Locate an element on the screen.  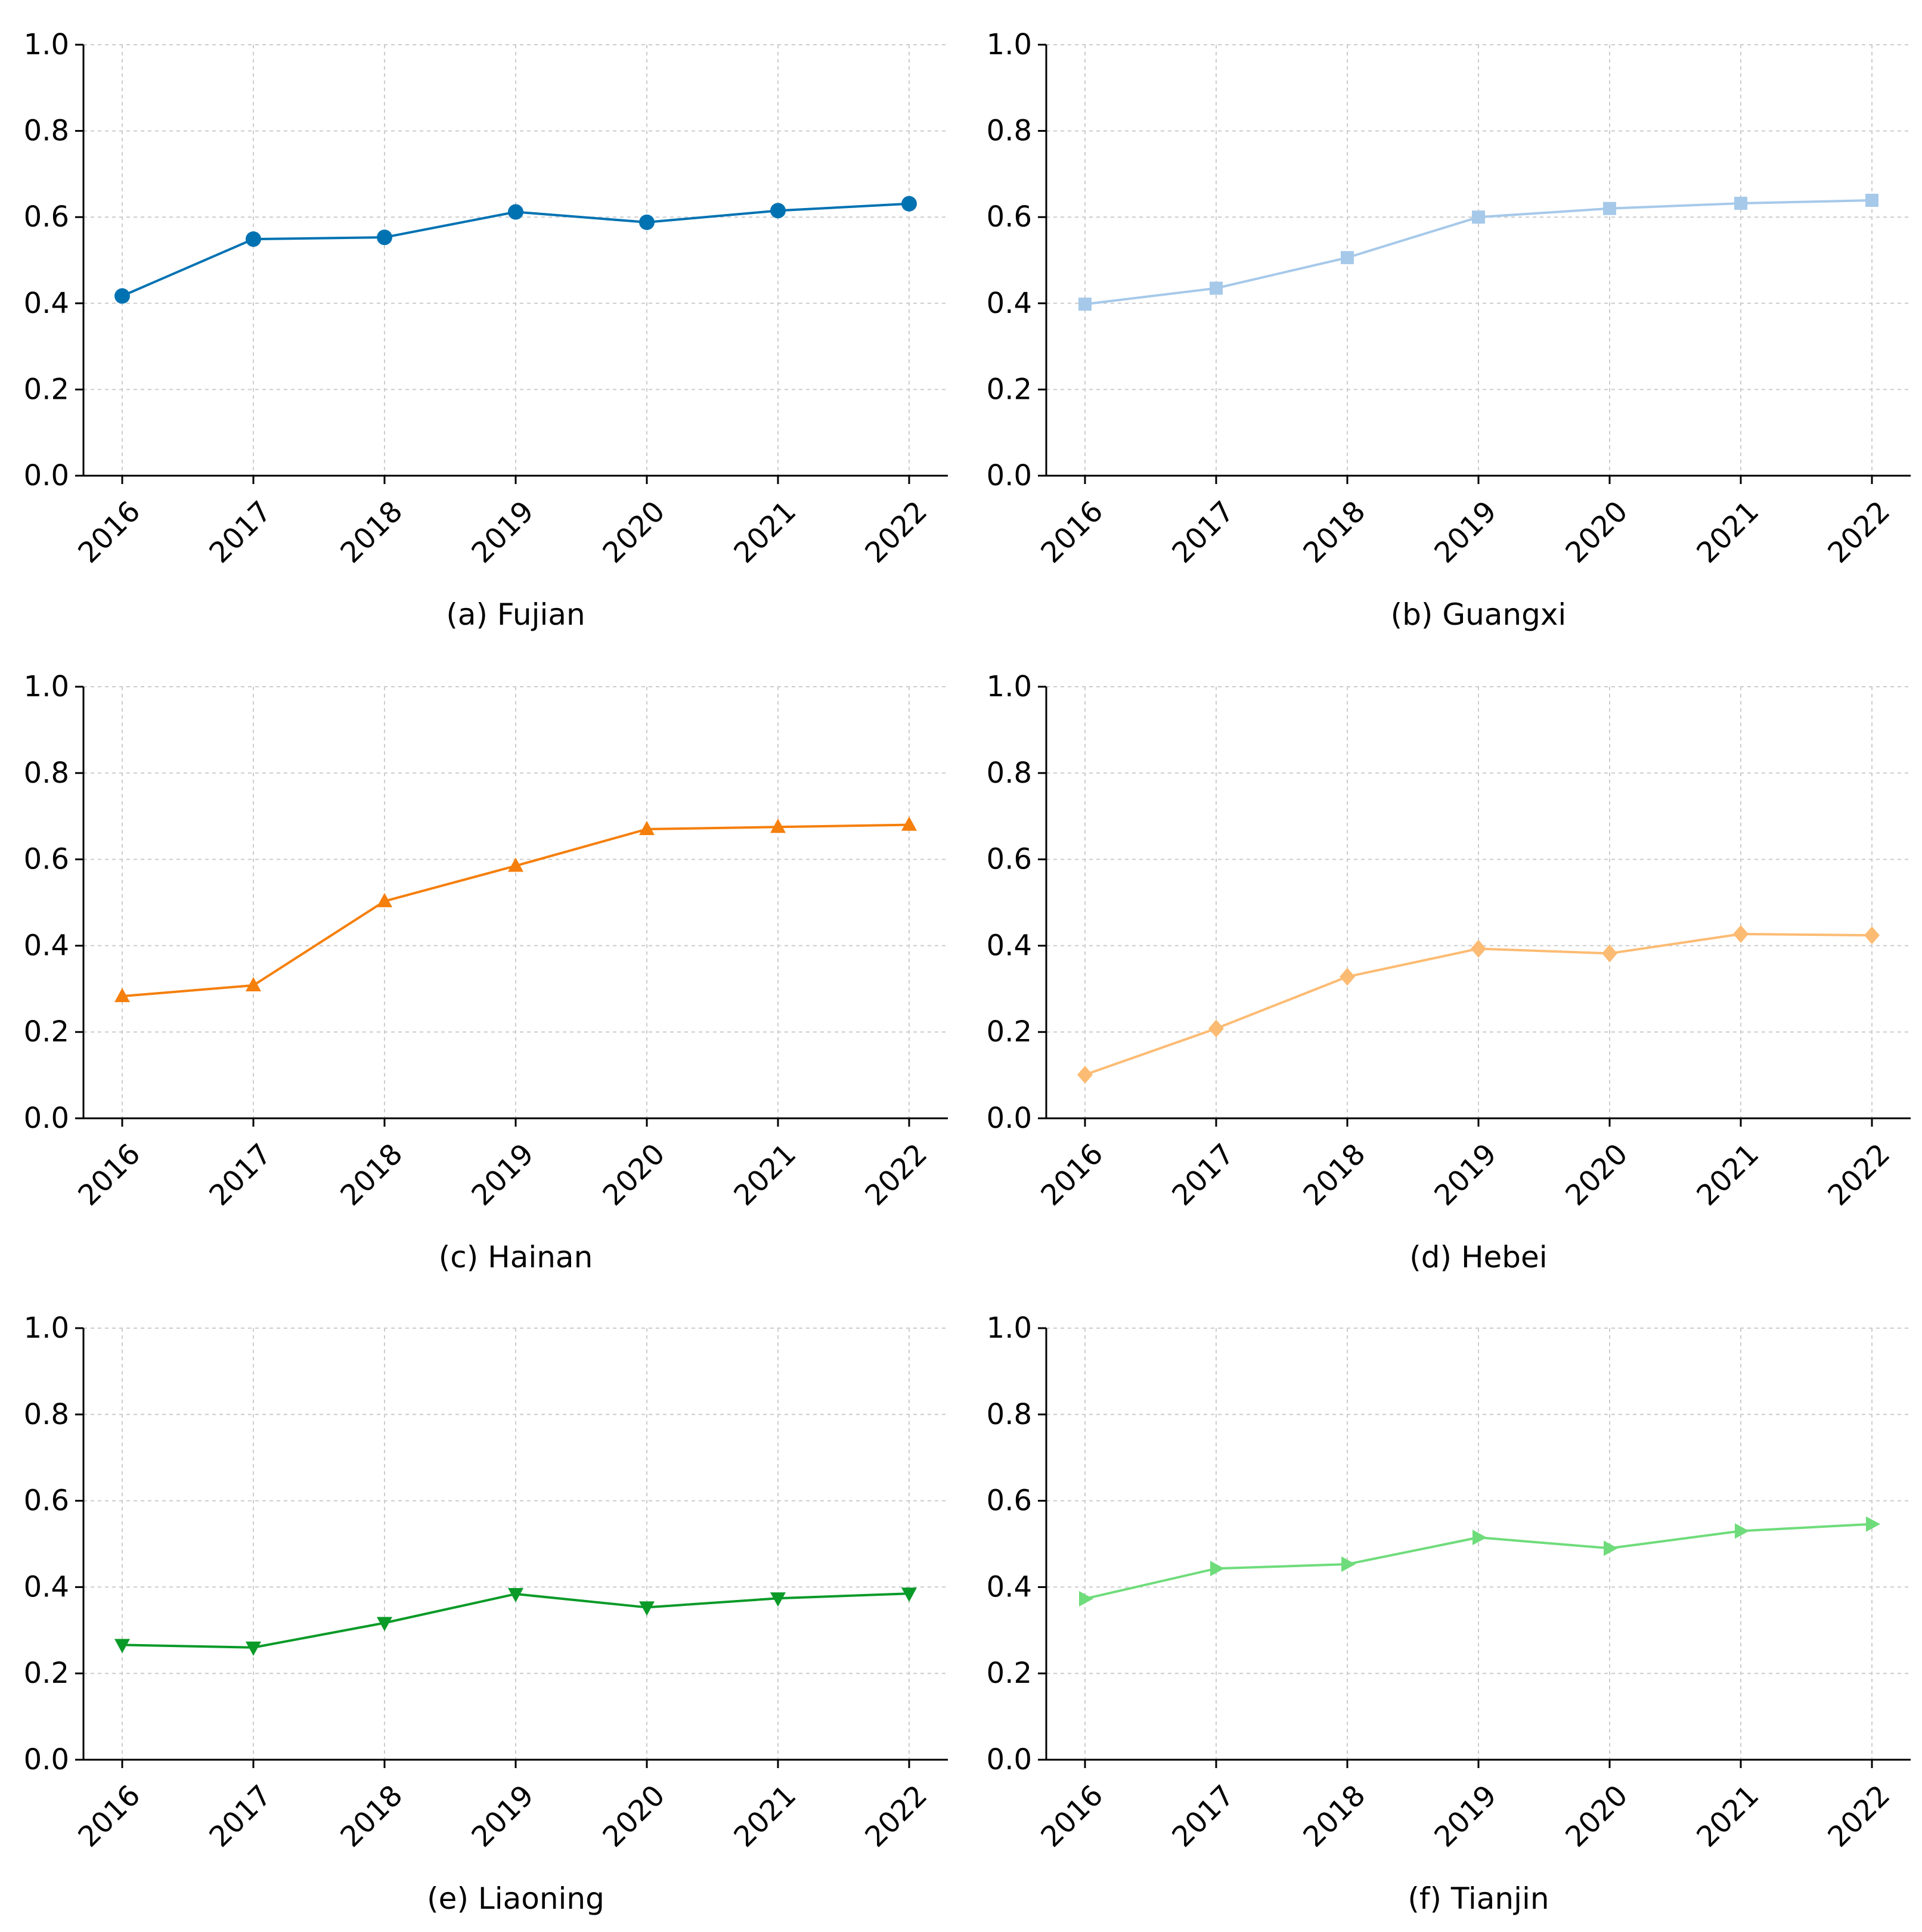
panel-caption: (c) Hainan is located at coordinates (516, 1257).